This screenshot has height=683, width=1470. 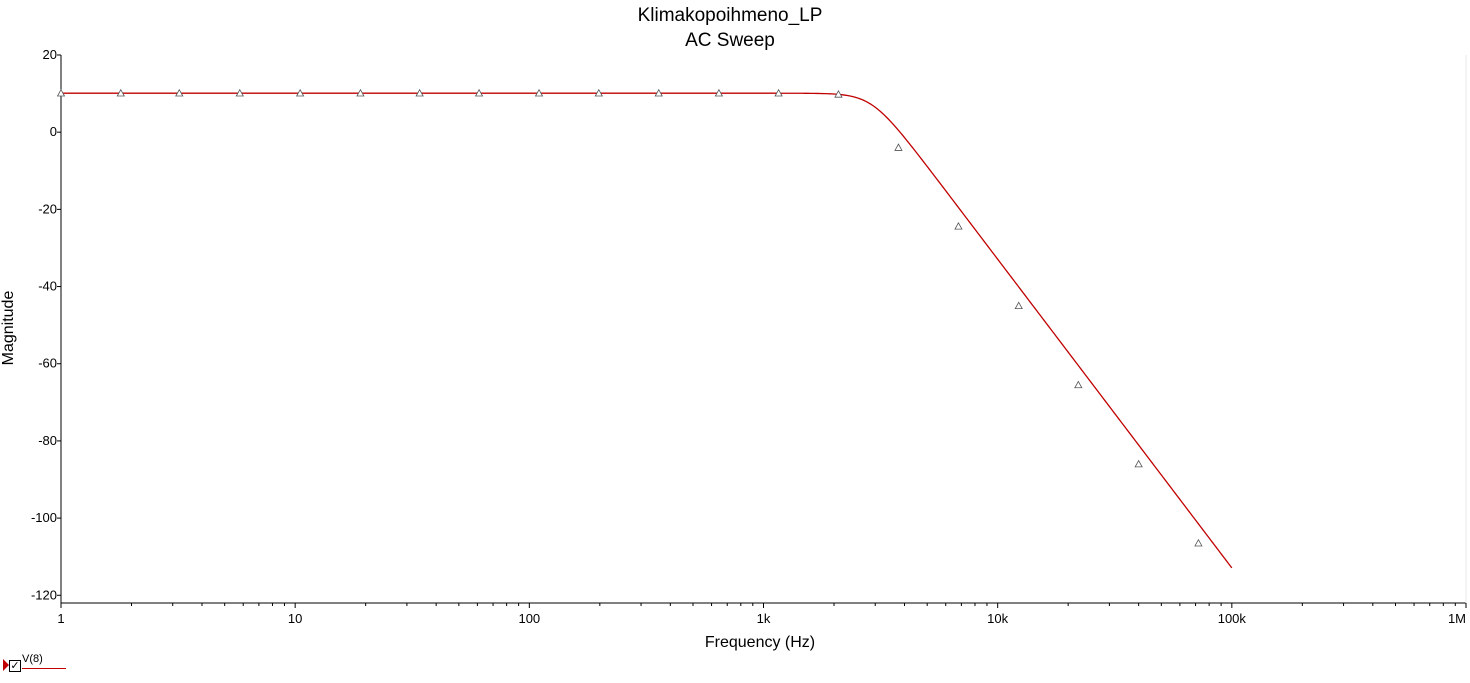 What do you see at coordinates (295, 618) in the screenshot?
I see `x-tick-label: 10` at bounding box center [295, 618].